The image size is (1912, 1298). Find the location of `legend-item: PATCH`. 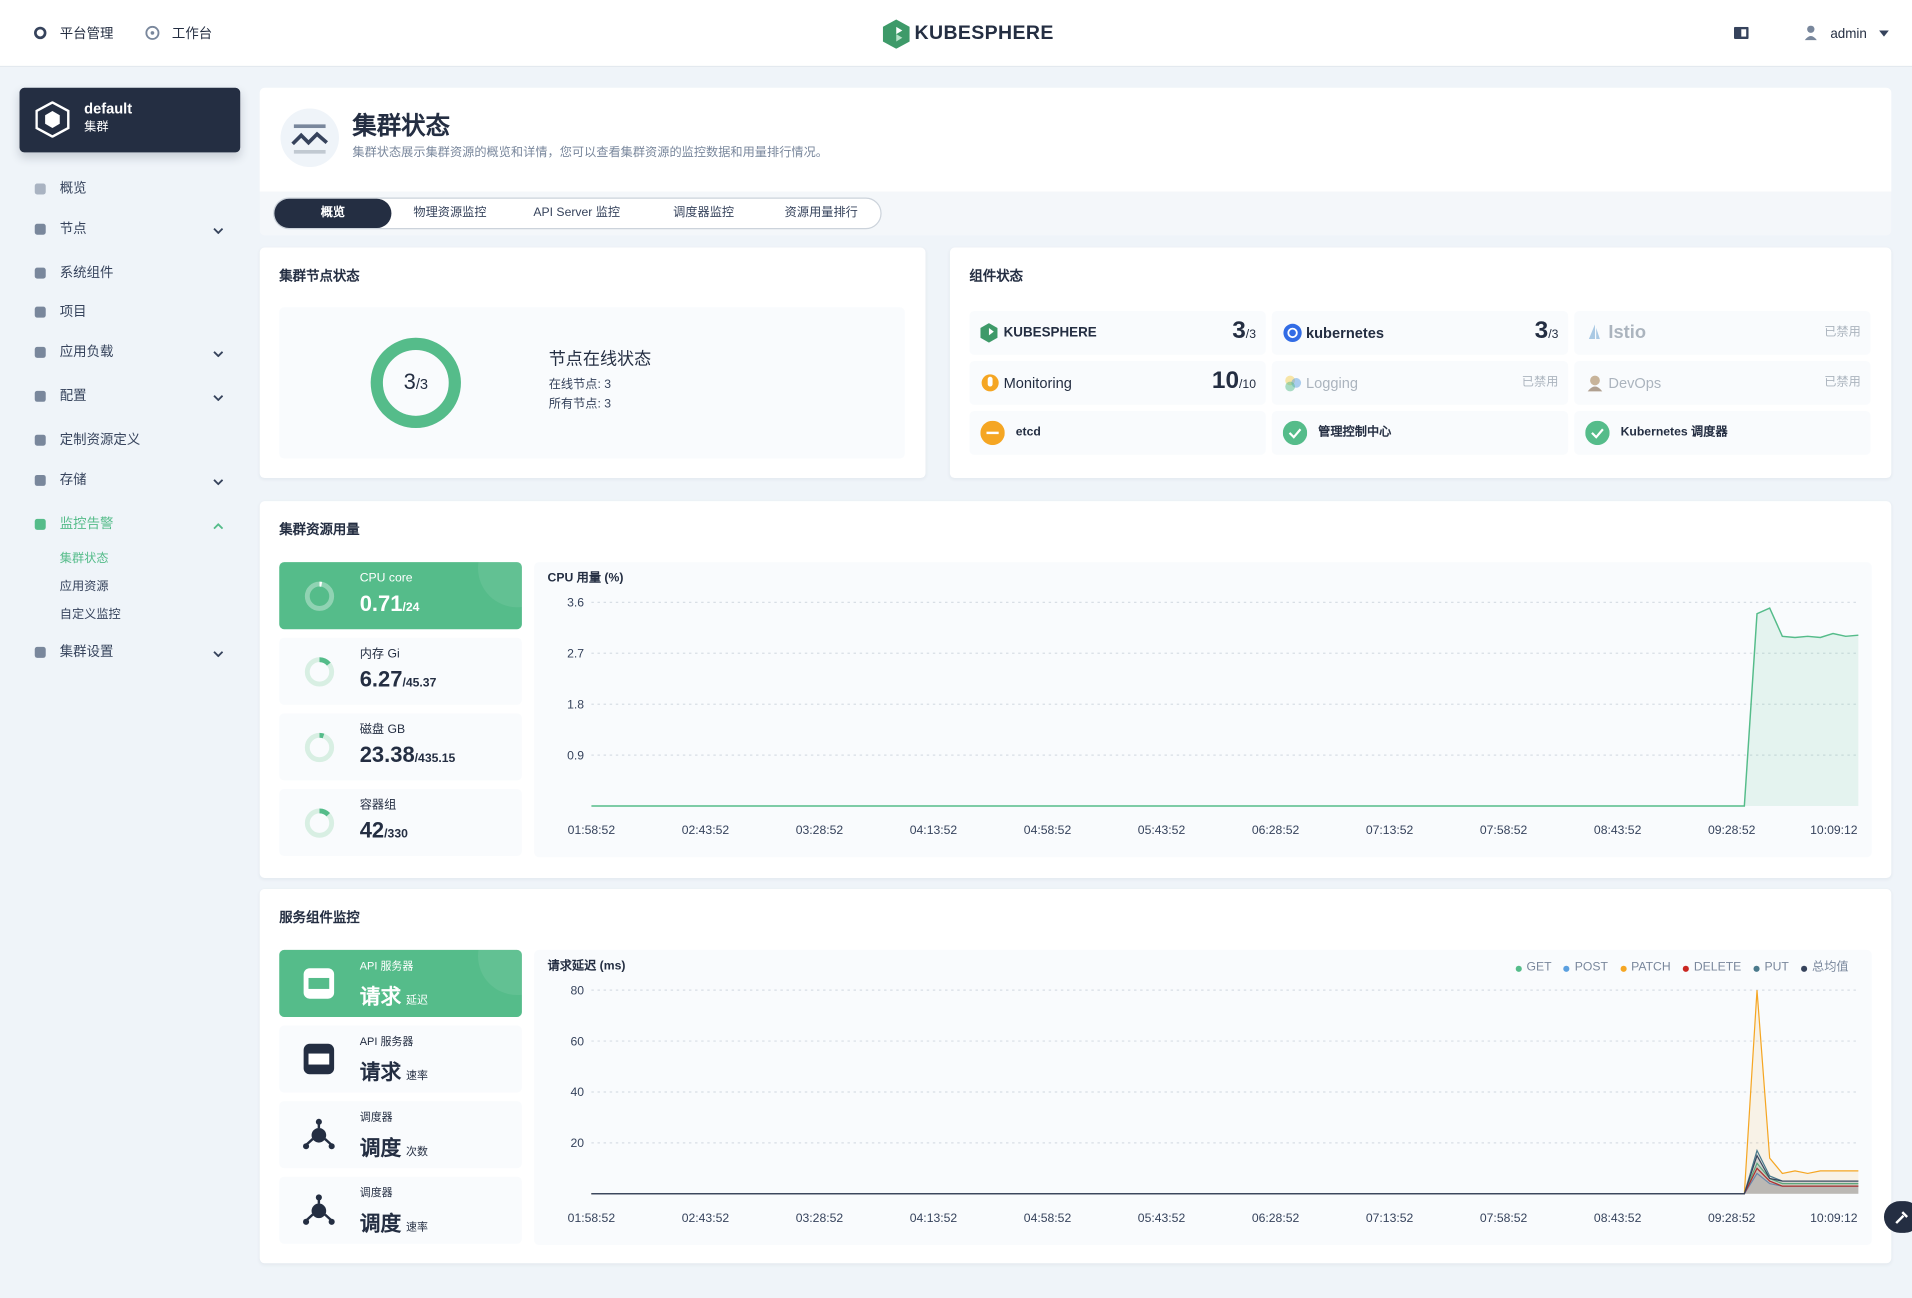

legend-item: PATCH is located at coordinates (1645, 968).